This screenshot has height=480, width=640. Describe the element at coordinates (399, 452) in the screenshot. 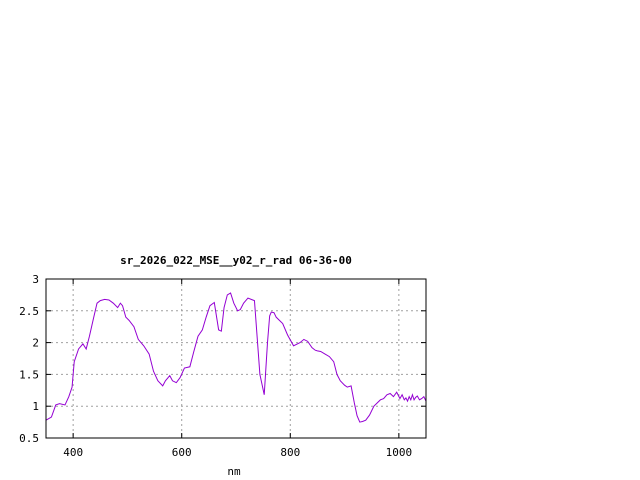

I see `x-tick-label: 1000` at that location.